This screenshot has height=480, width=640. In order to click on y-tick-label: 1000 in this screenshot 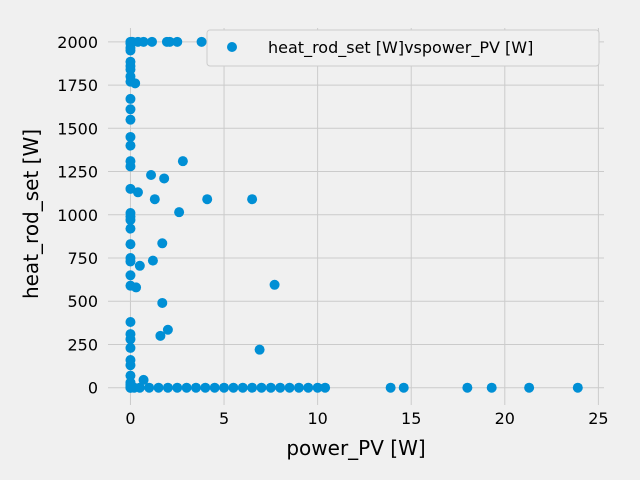, I will do `click(77, 215)`.